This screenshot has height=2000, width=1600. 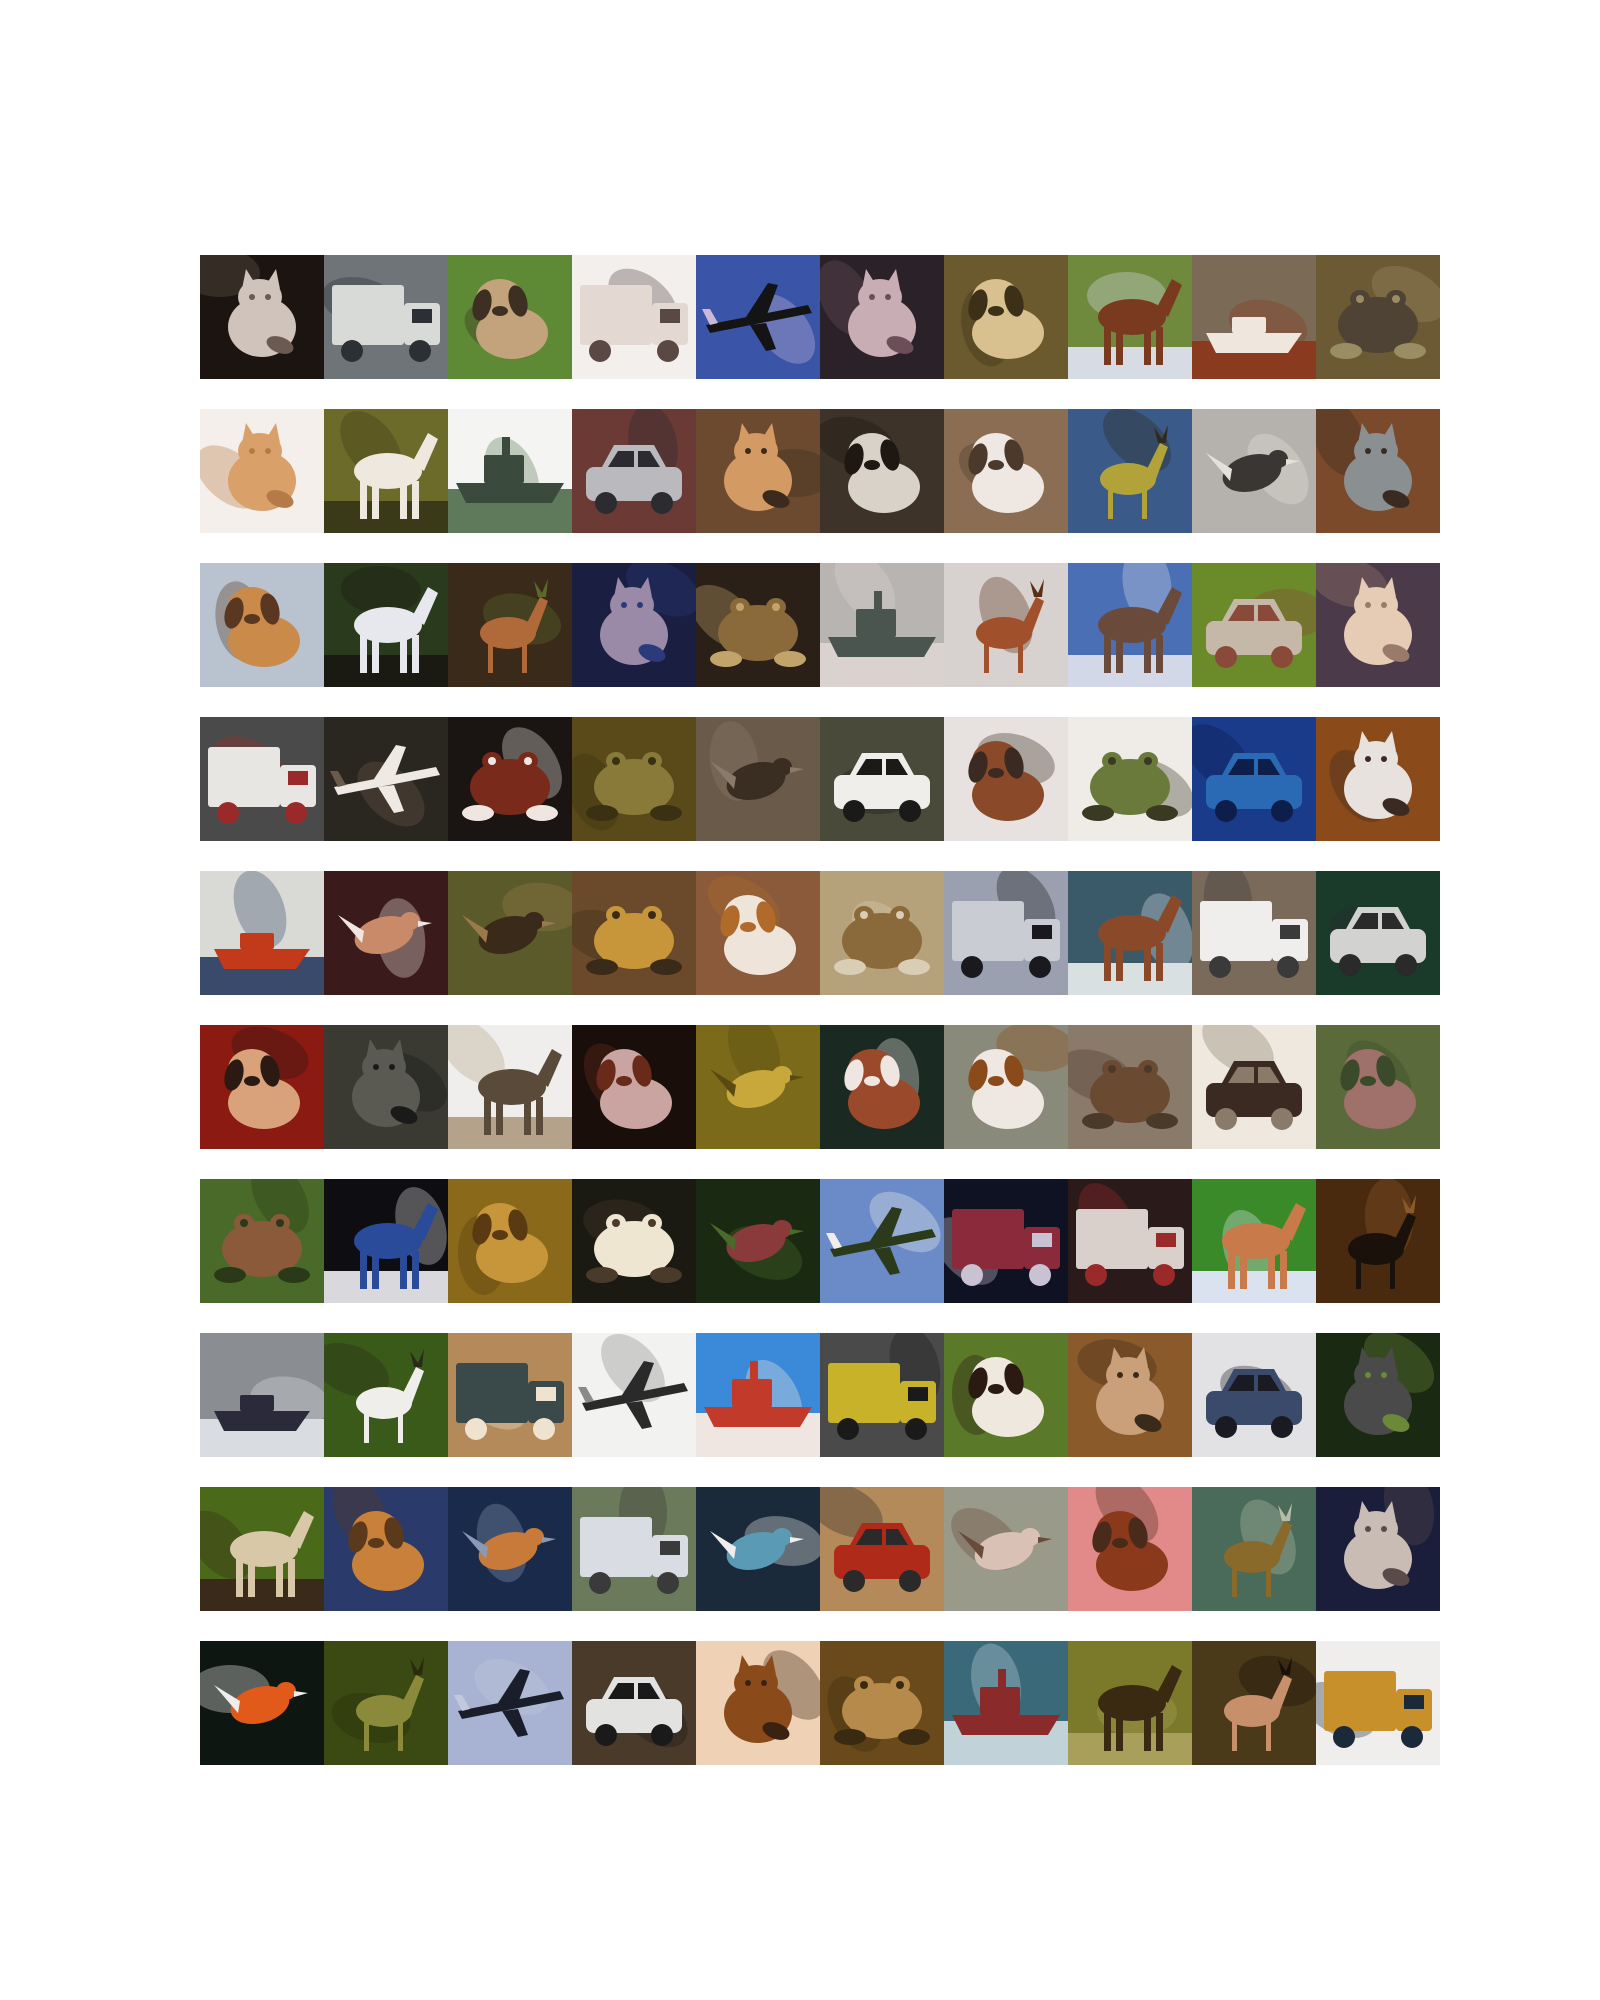 What do you see at coordinates (510, 471) in the screenshot?
I see `sample-image-ship` at bounding box center [510, 471].